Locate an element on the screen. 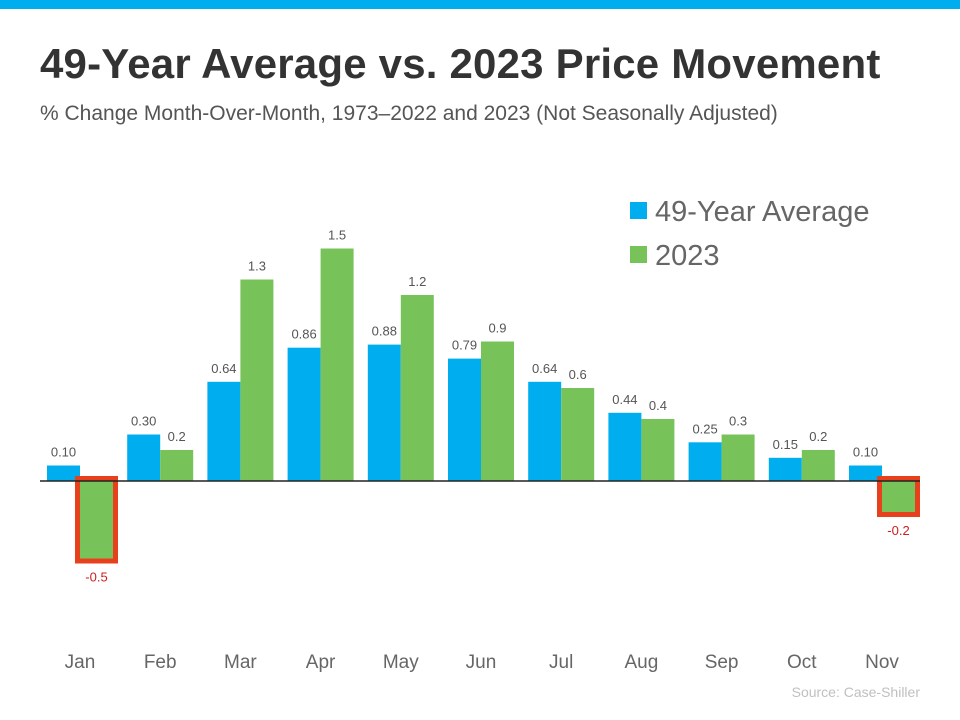  legend-label-2023: 2023 is located at coordinates (687, 256).